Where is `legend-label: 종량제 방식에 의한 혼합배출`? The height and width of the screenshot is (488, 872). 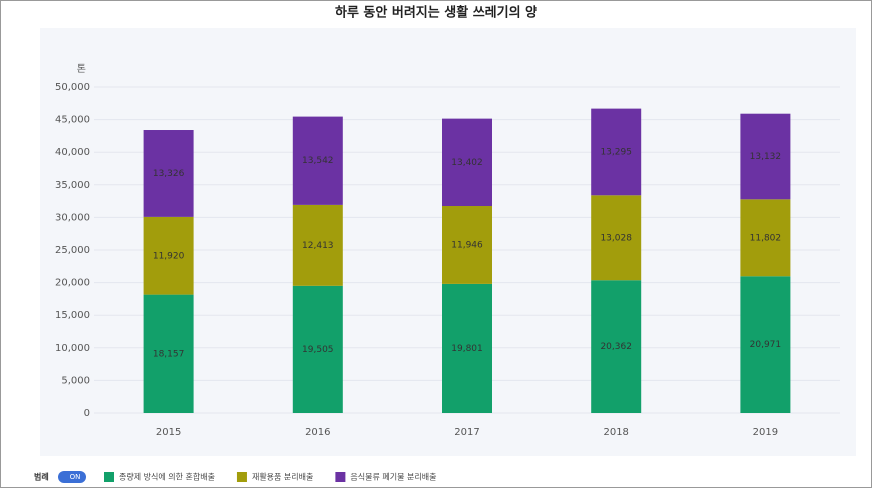 legend-label: 종량제 방식에 의한 혼합배출 is located at coordinates (167, 477).